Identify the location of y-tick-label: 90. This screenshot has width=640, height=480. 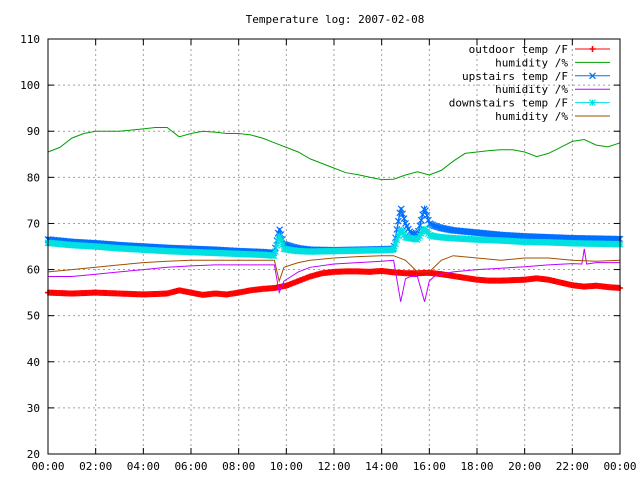
(33, 131).